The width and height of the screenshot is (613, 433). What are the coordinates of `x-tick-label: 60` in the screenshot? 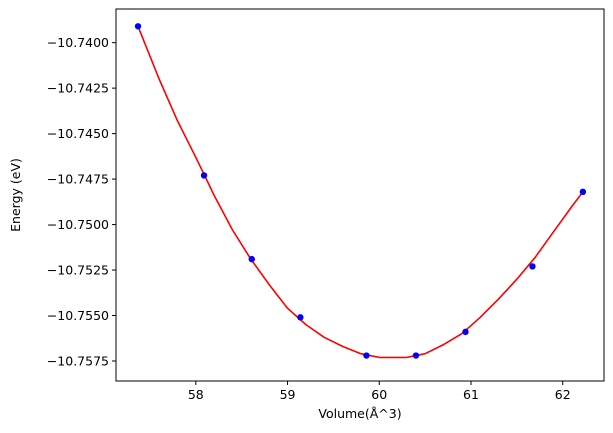 It's located at (379, 394).